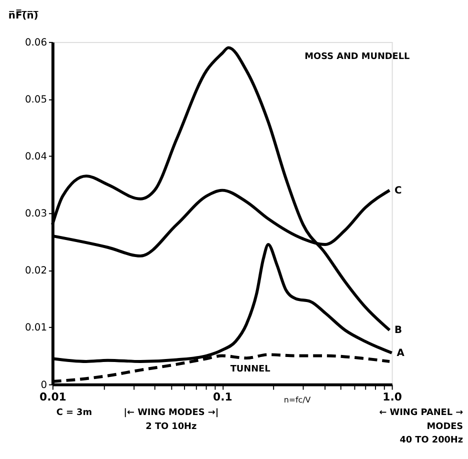  Describe the element at coordinates (171, 420) in the screenshot. I see `text: |← WING MODES →| 2 TO 10Hz` at that location.